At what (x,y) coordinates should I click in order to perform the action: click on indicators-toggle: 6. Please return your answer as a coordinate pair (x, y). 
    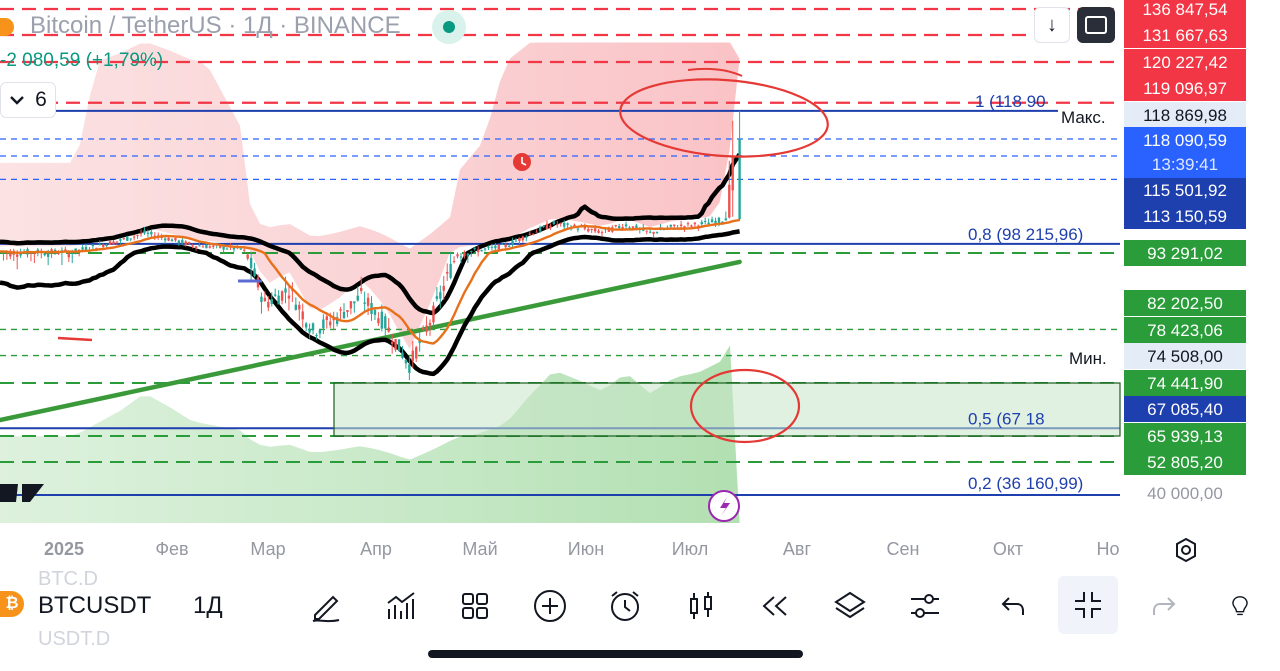
    Looking at the image, I should click on (28, 100).